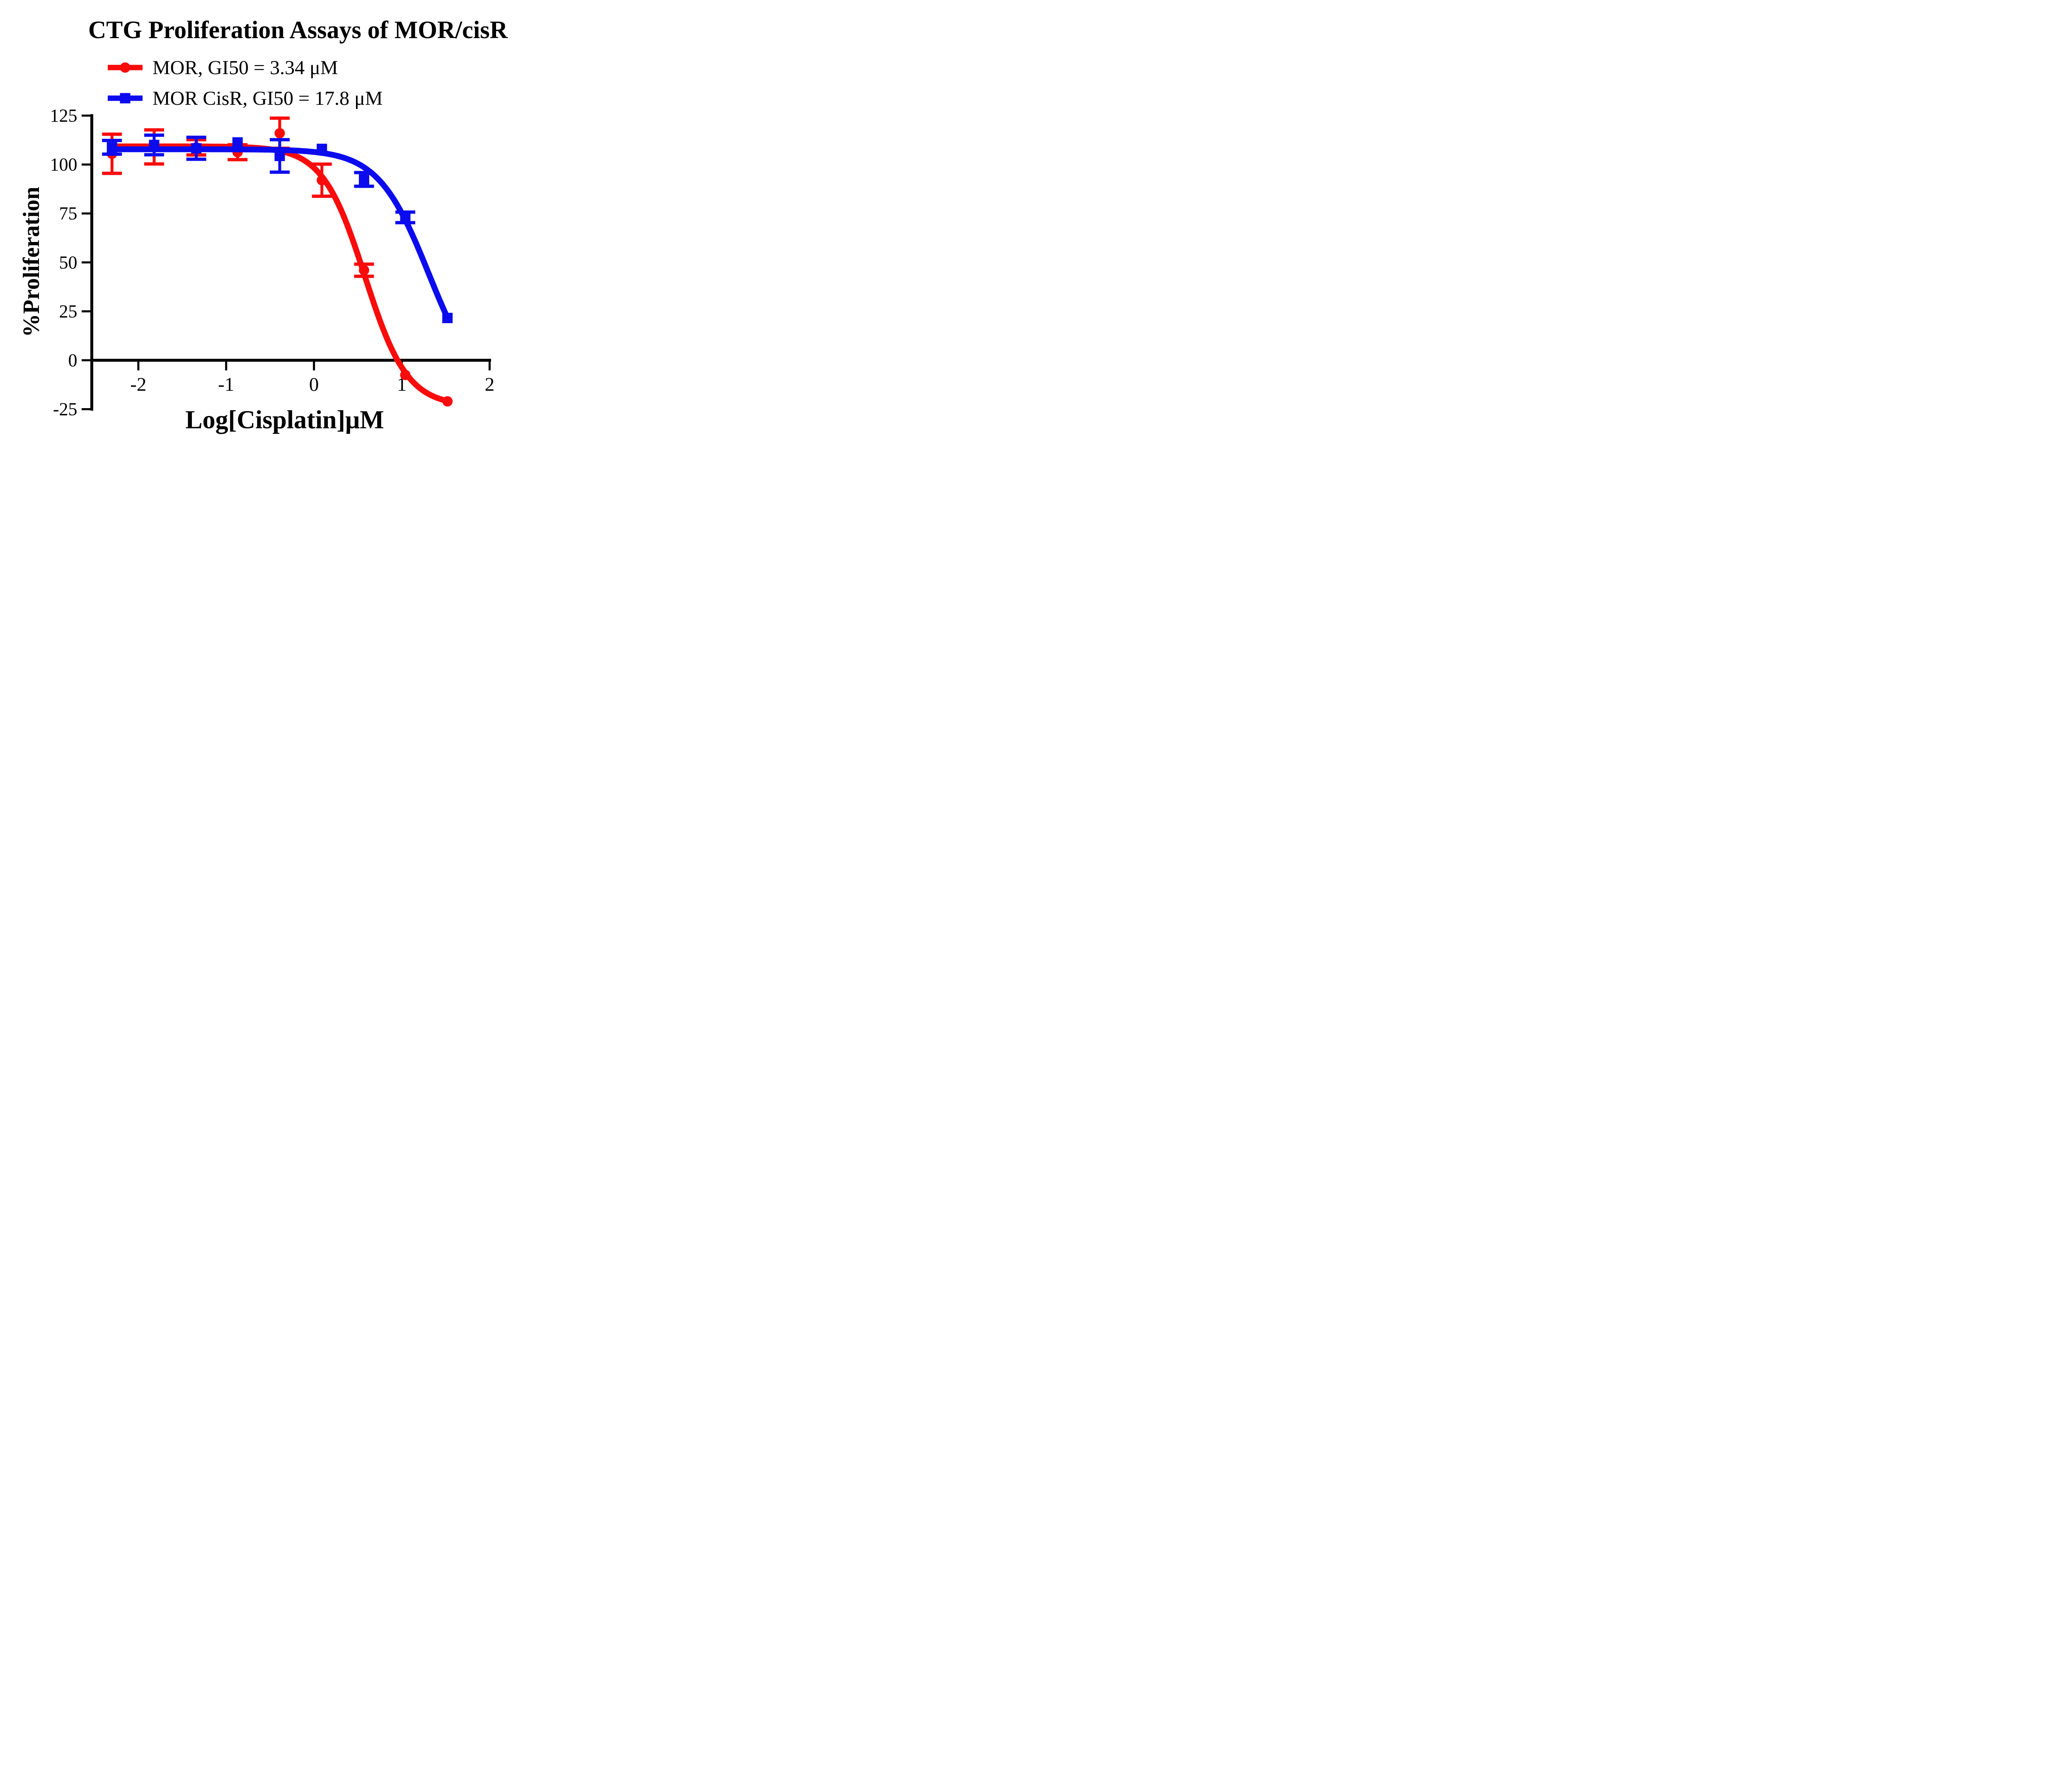  Describe the element at coordinates (63, 165) in the screenshot. I see `y-tick-label: 100` at that location.